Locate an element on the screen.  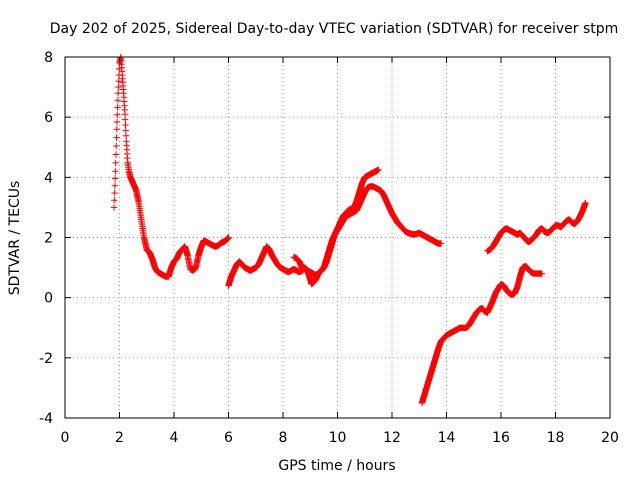
y-tick-label: 4 is located at coordinates (48, 178).